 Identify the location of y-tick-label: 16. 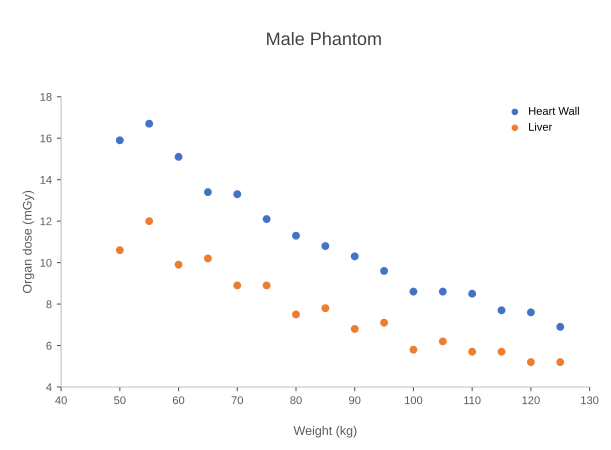
(46, 138).